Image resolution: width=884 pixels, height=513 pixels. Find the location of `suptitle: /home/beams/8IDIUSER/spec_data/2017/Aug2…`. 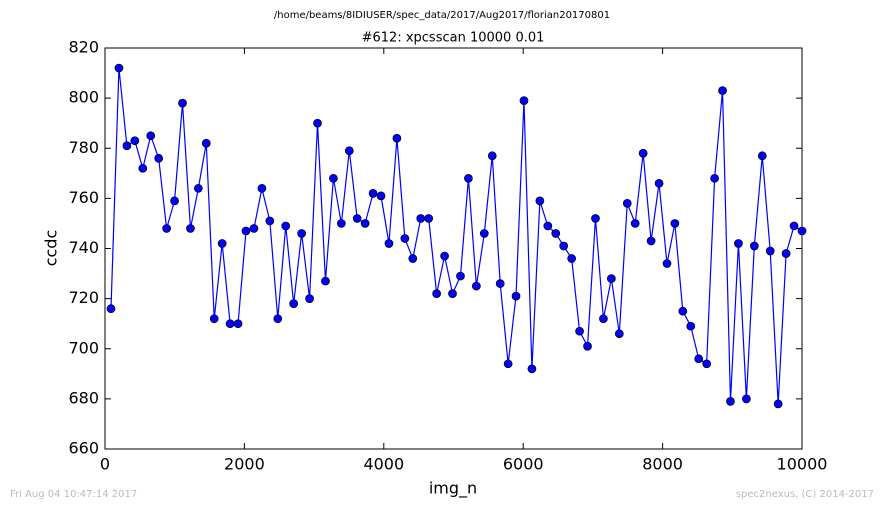

suptitle: /home/beams/8IDIUSER/spec_data/2017/Aug2… is located at coordinates (442, 15).